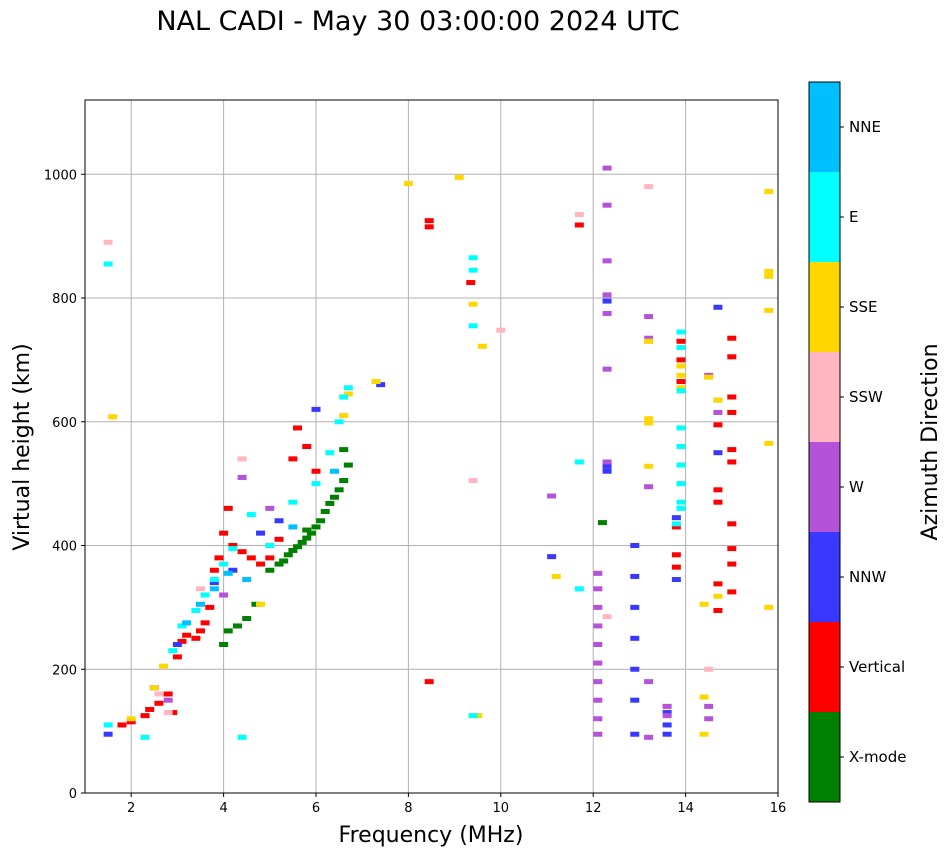 The height and width of the screenshot is (856, 951). Describe the element at coordinates (64, 670) in the screenshot. I see `y-tick-label: 200` at that location.